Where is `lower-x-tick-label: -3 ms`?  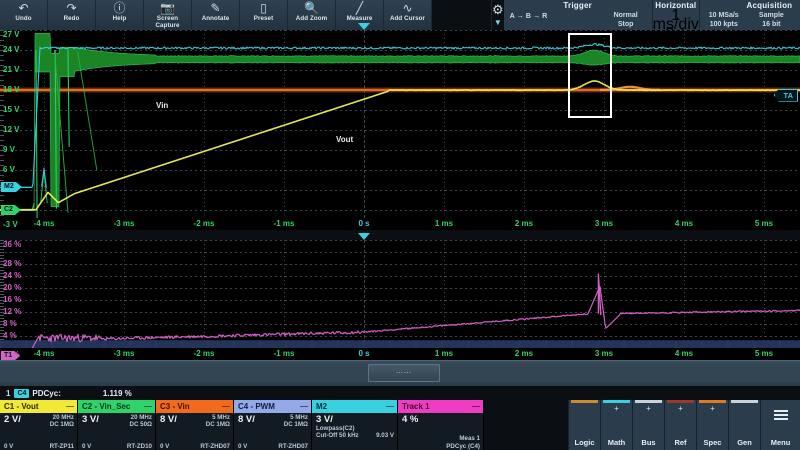
lower-x-tick-label: -3 ms is located at coordinates (124, 353).